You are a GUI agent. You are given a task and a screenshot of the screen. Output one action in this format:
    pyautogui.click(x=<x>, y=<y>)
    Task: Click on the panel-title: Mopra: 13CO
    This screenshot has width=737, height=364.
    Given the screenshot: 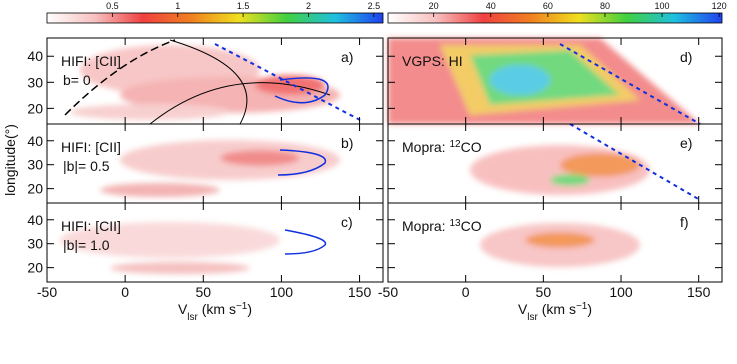 What is the action you would take?
    pyautogui.click(x=442, y=226)
    